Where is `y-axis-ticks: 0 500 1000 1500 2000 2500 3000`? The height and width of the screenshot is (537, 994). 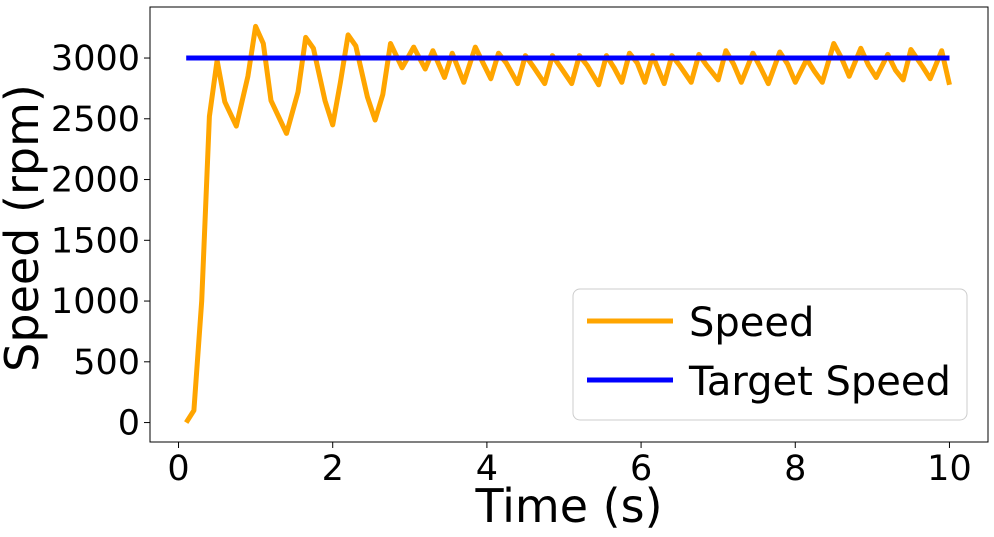 y-axis-ticks: 0 500 1000 1500 2000 2500 3000 is located at coordinates (100, 241).